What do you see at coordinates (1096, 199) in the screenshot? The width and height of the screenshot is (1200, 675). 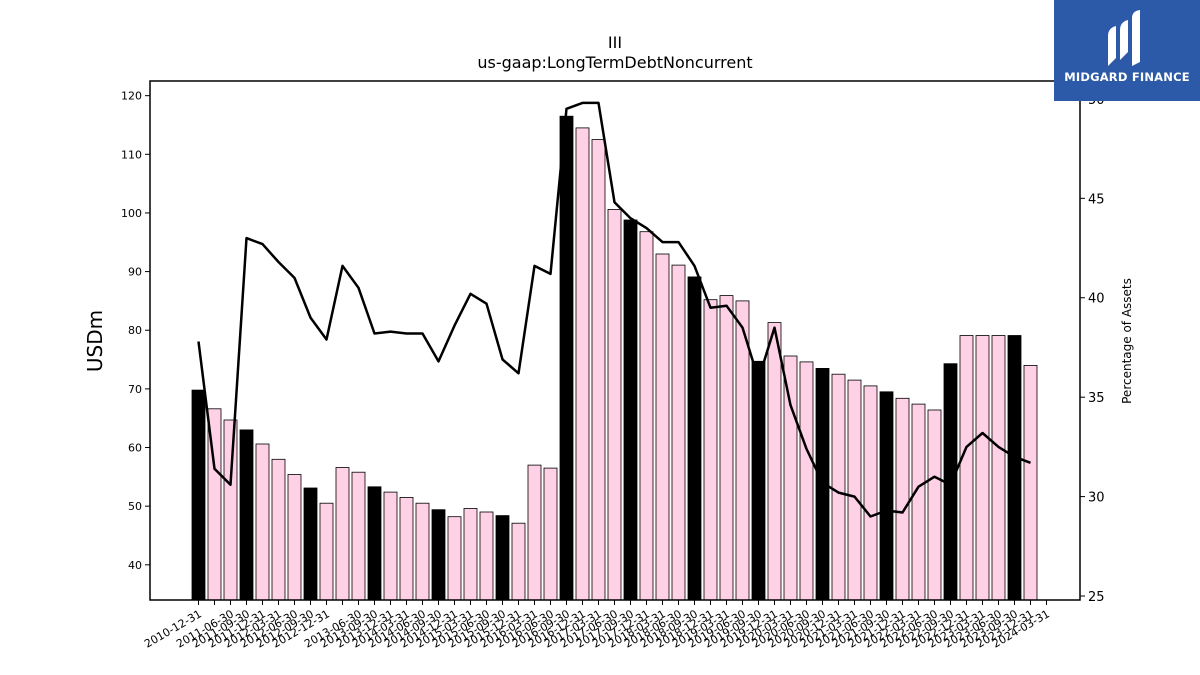 I see `y2-tick-label: 45` at bounding box center [1096, 199].